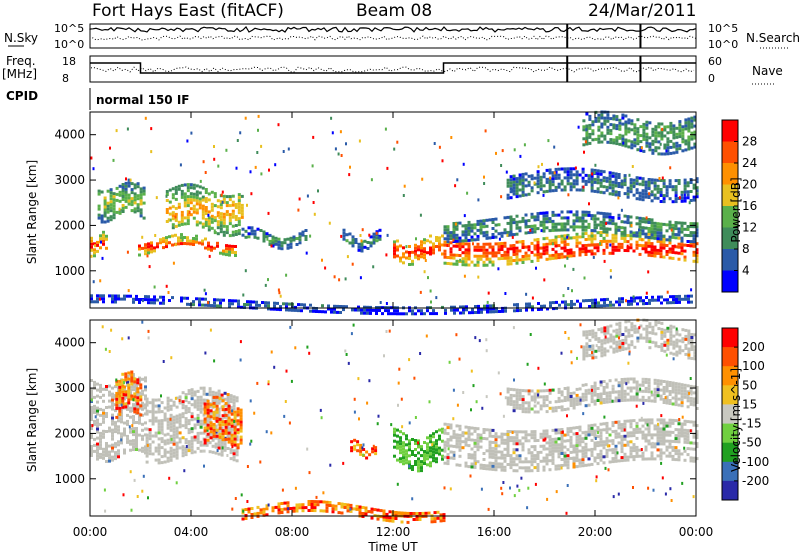 This screenshot has width=800, height=554. I want to click on nsearch-label: N.Search, so click(773, 38).